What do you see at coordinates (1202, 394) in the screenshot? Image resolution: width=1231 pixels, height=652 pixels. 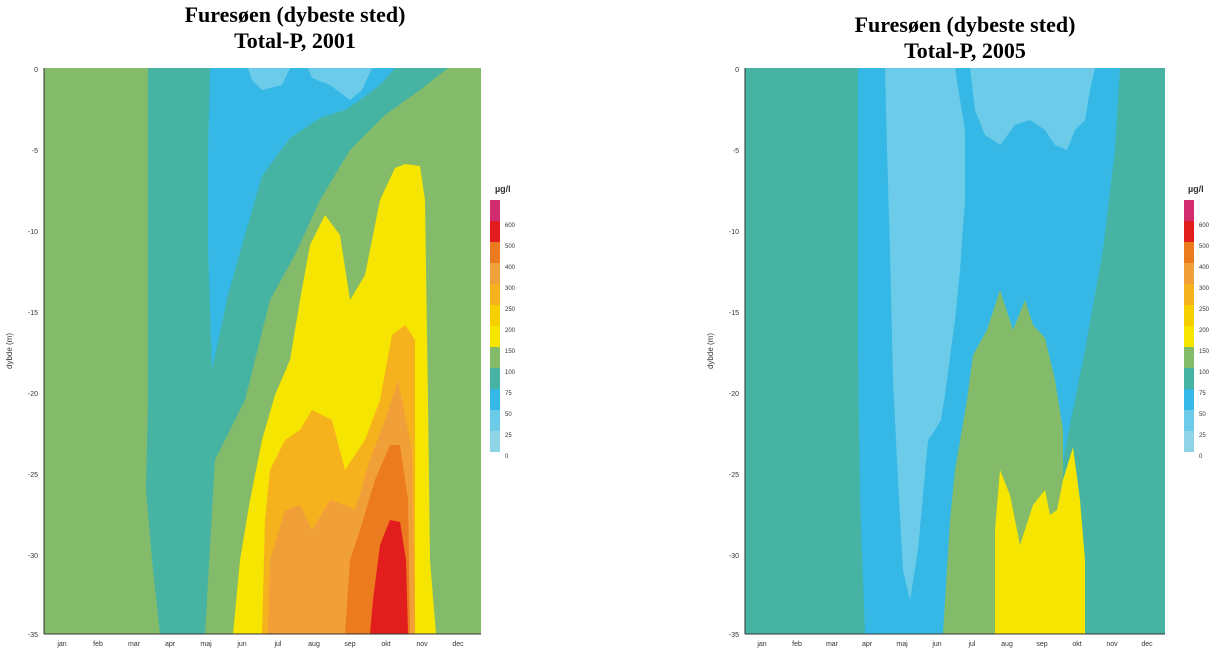 I see `colorbar-label: 75` at bounding box center [1202, 394].